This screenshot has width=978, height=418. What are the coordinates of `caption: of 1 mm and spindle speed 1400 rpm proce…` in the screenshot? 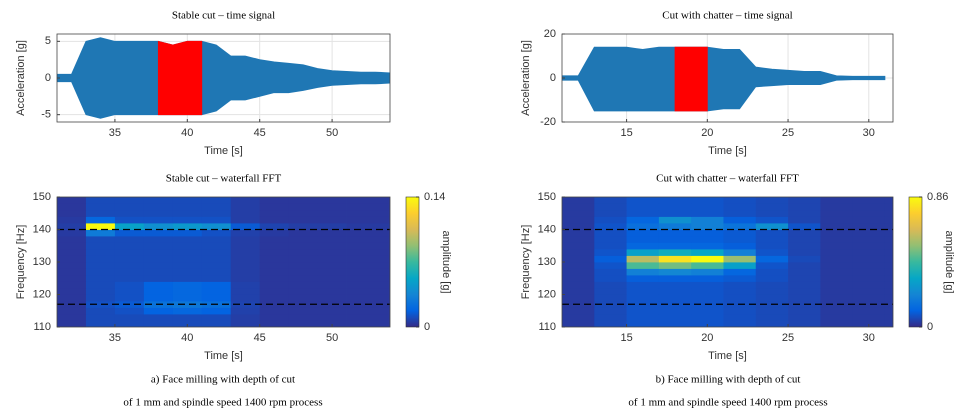 It's located at (222, 403).